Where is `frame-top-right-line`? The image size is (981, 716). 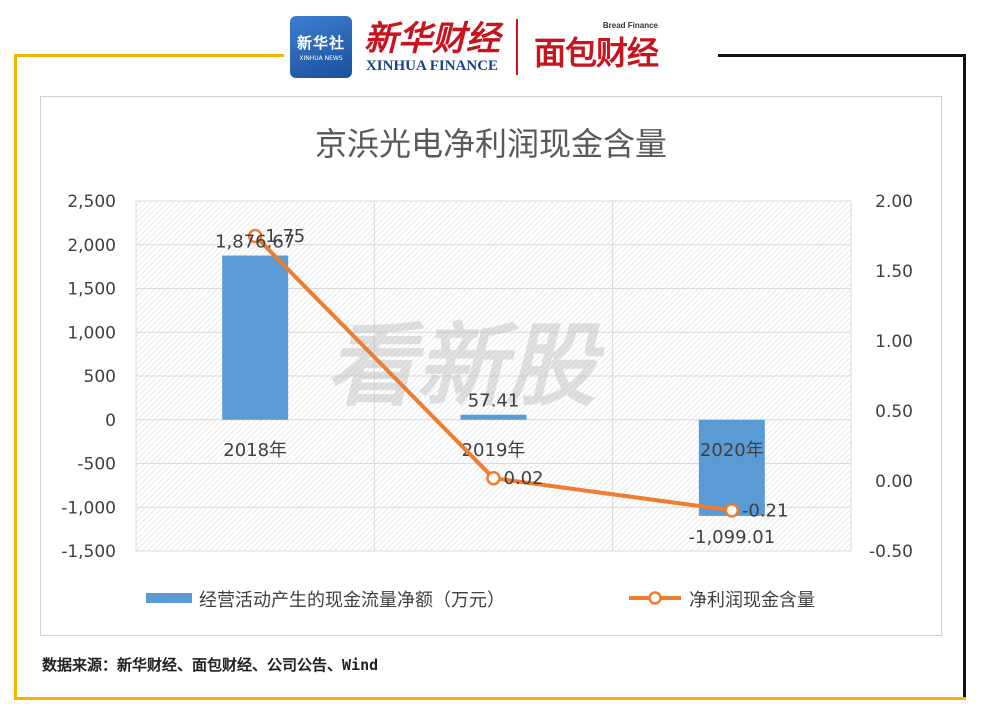 frame-top-right-line is located at coordinates (842, 55).